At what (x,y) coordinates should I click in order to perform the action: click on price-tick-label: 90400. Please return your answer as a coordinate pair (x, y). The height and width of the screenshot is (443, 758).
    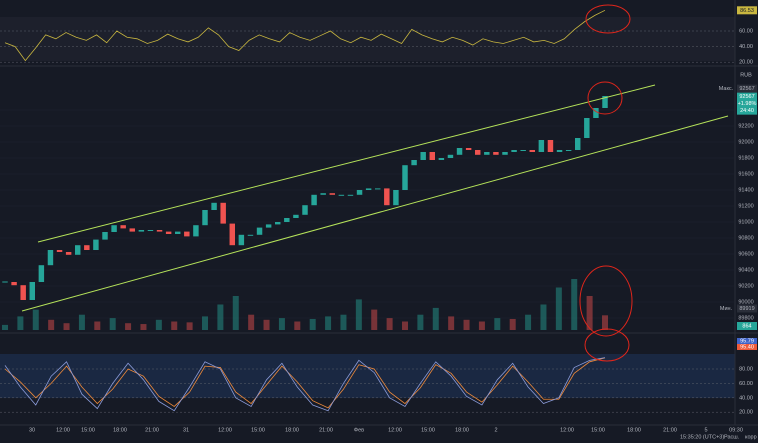
    Looking at the image, I should click on (745, 270).